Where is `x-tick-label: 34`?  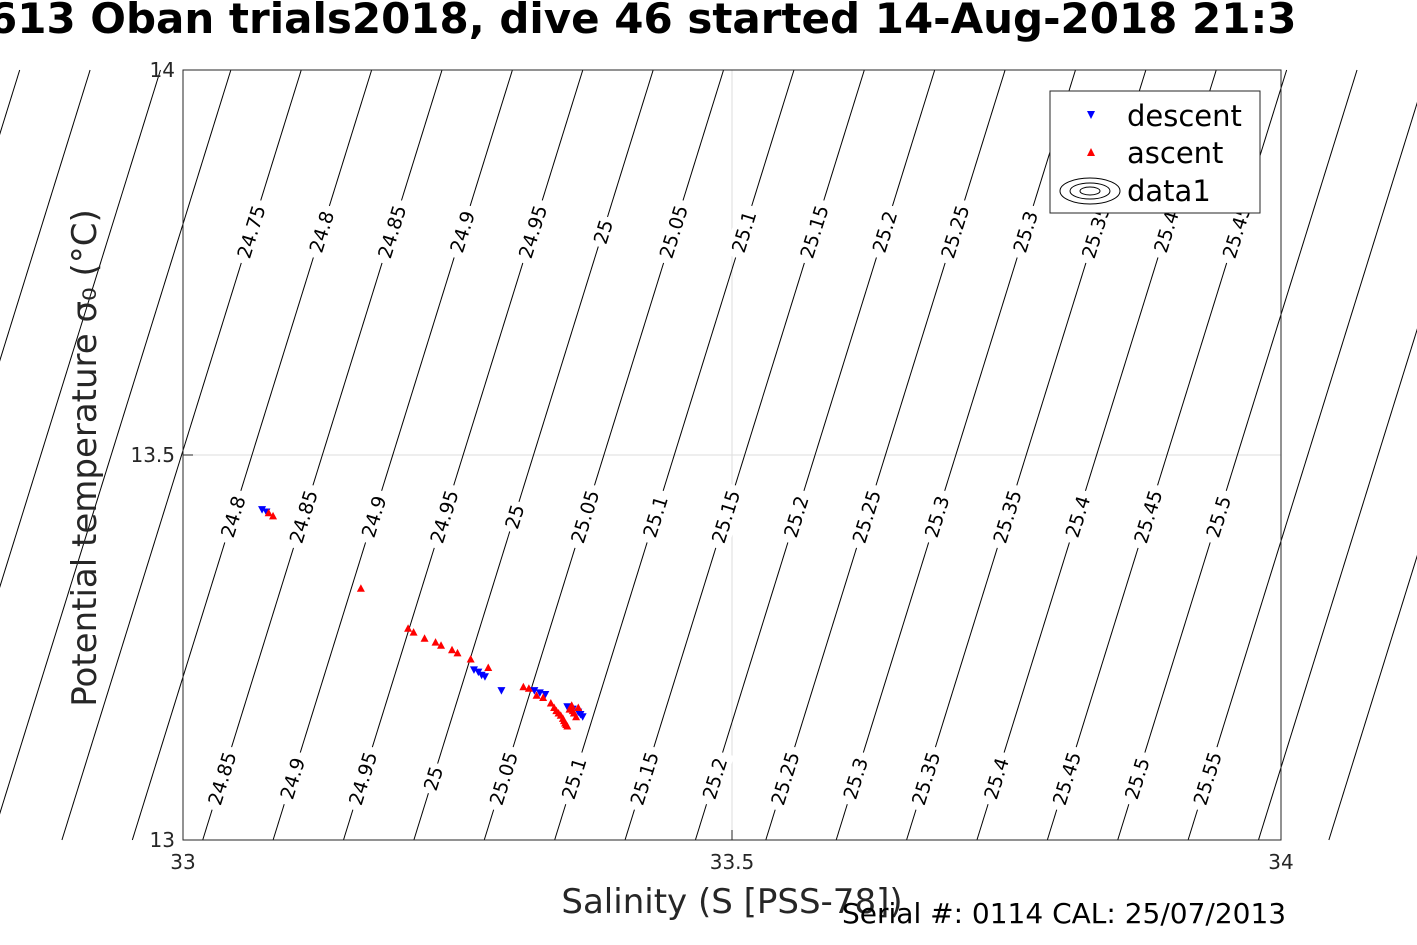 x-tick-label: 34 is located at coordinates (1280, 862).